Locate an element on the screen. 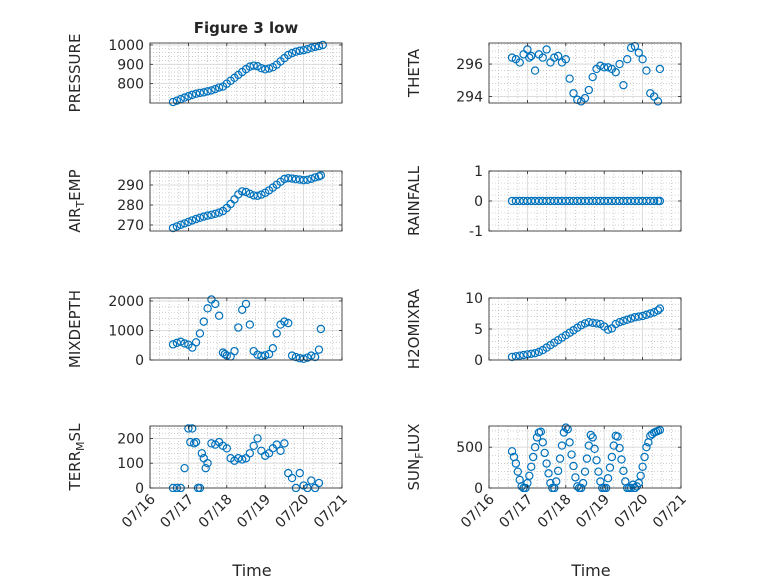  y-tick-label: 296 is located at coordinates (469, 65).